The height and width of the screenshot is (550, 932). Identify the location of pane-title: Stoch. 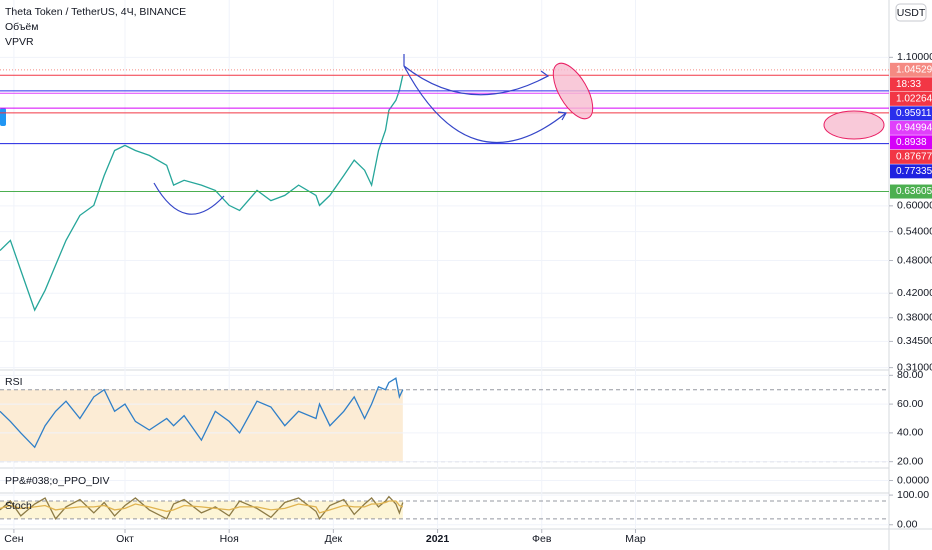
(18, 506).